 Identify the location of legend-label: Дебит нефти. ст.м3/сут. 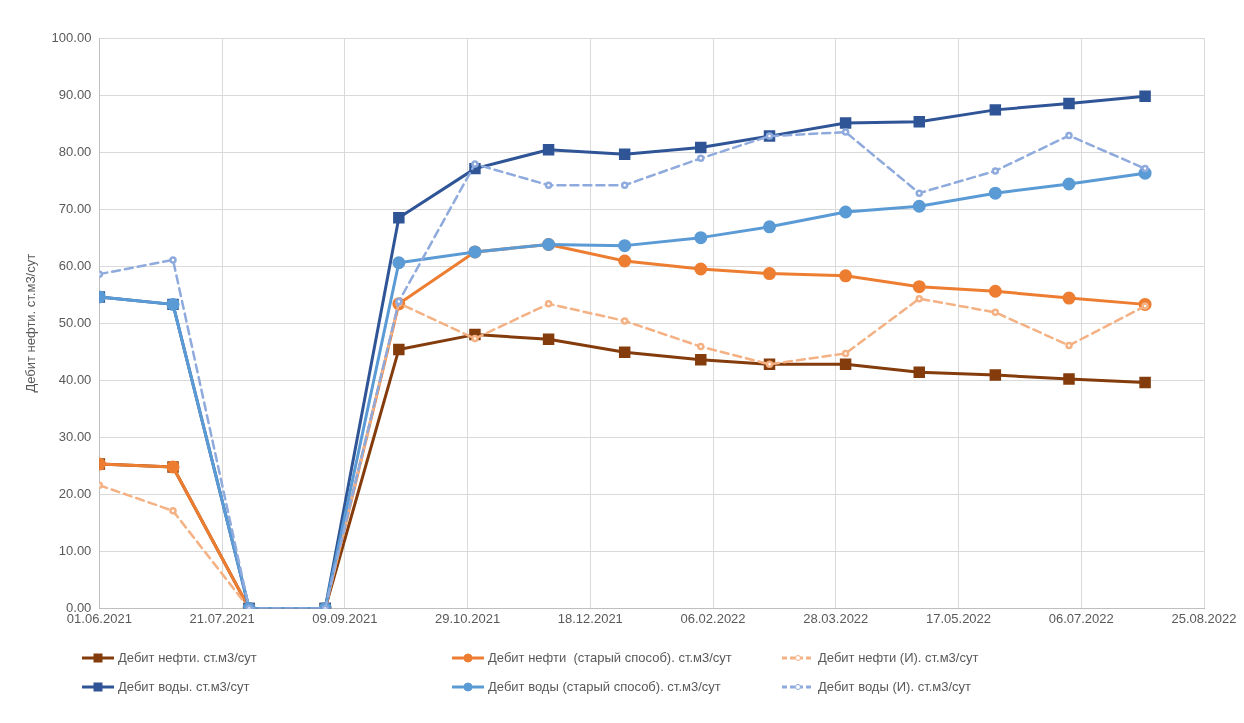
(187, 657).